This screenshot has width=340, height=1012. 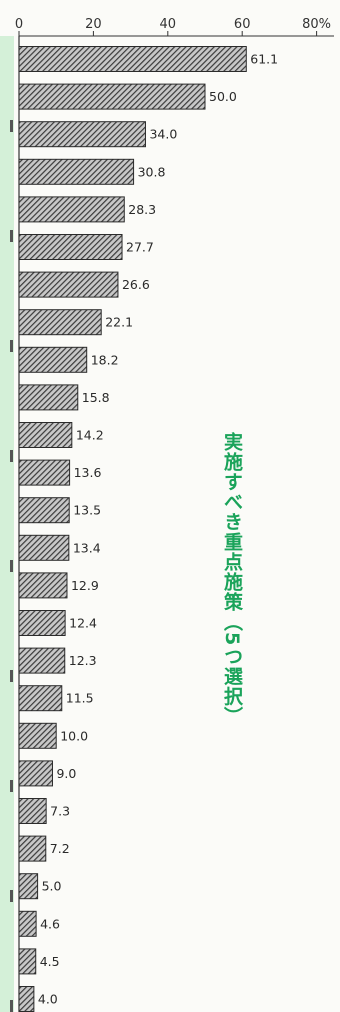 What do you see at coordinates (142, 209) in the screenshot?
I see `bar-value-label: 28.3` at bounding box center [142, 209].